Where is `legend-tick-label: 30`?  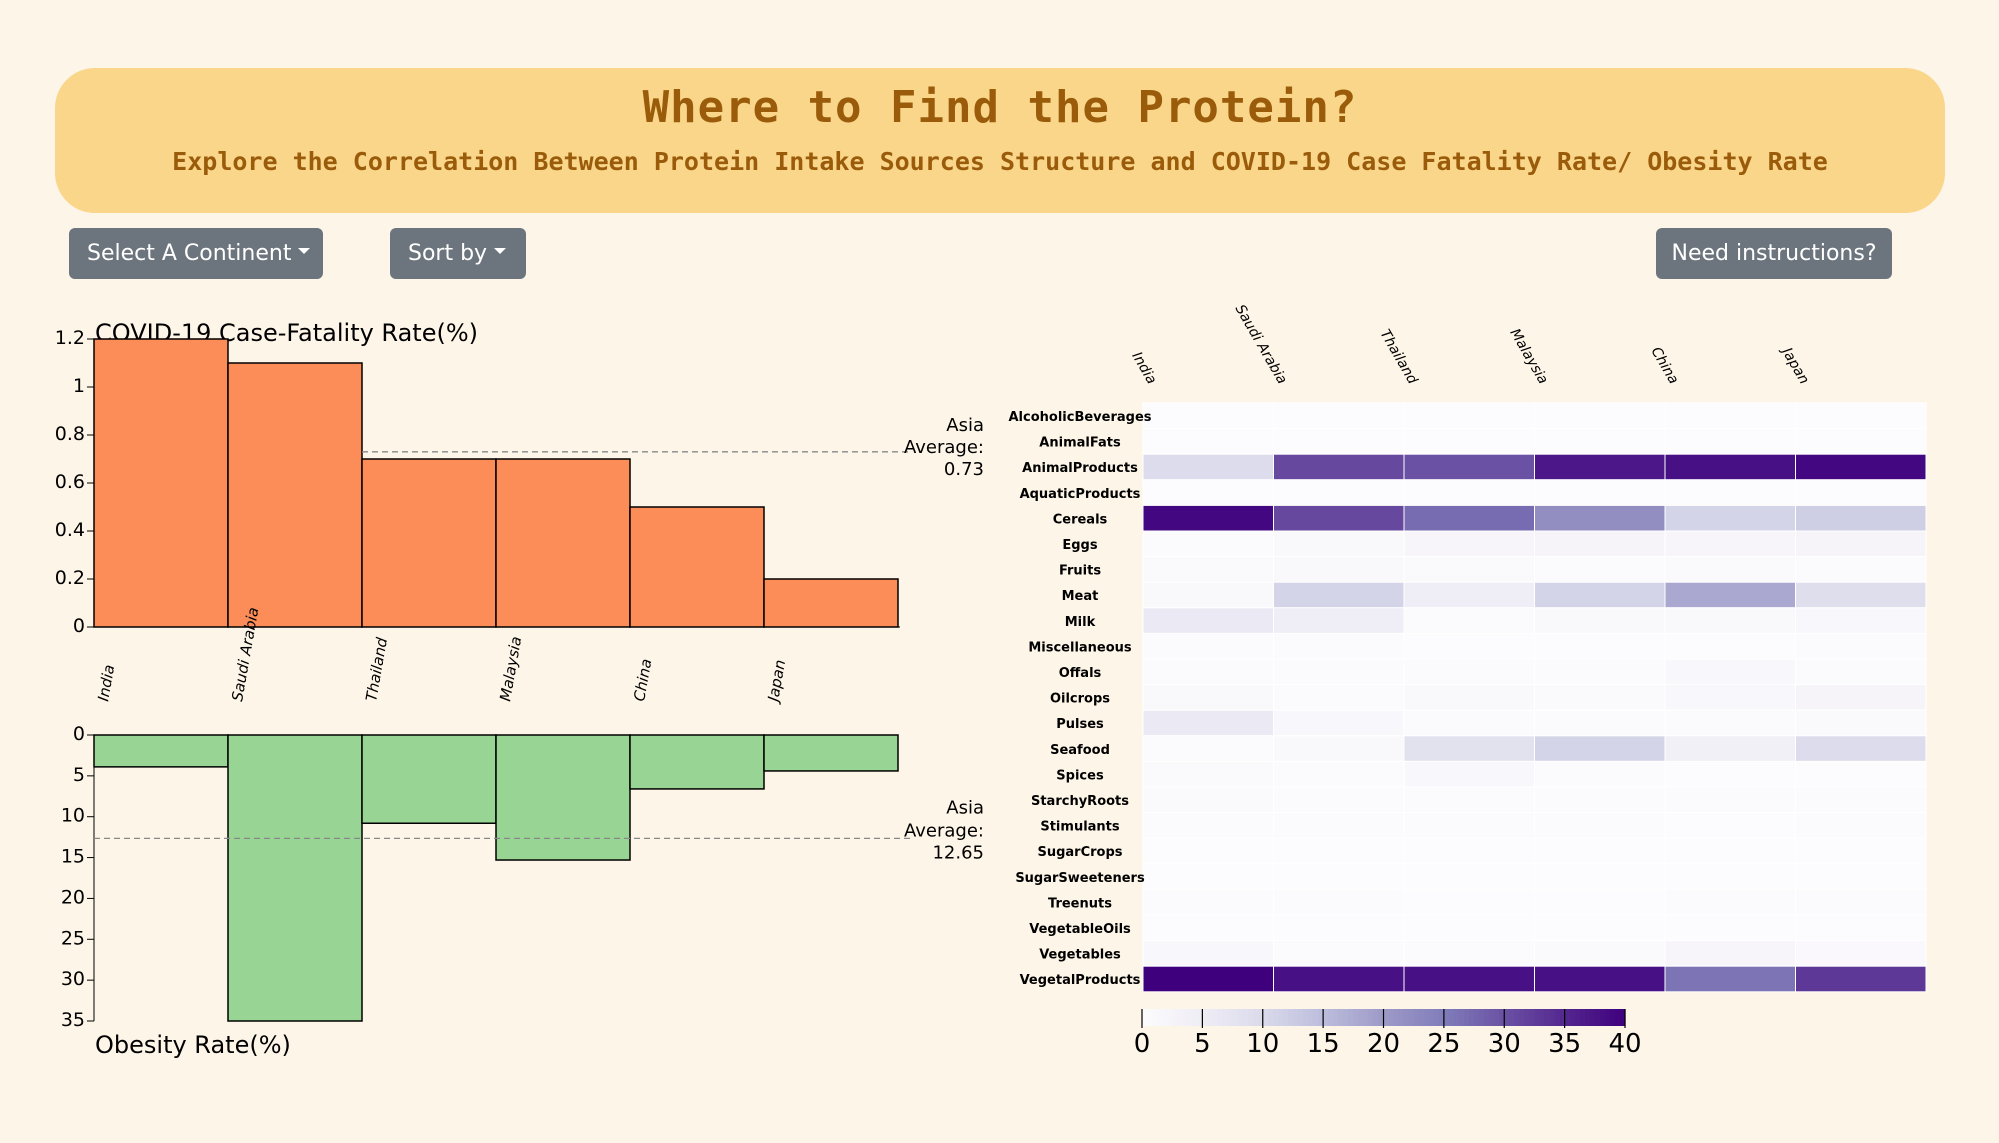 legend-tick-label: 30 is located at coordinates (1504, 1044).